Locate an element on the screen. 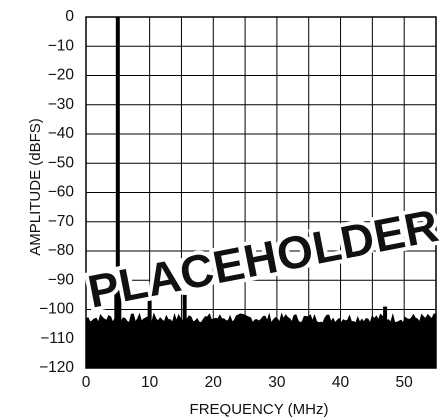  x-tick-label: 0 is located at coordinates (86, 382).